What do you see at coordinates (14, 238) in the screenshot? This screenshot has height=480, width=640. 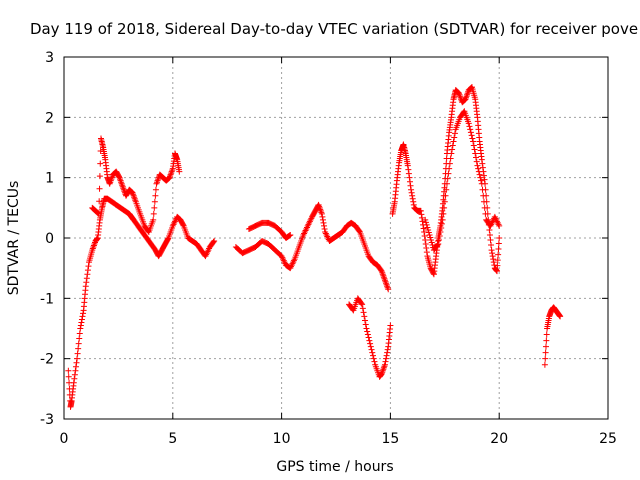 I see `y-axis-label: SDTVAR / TECUs` at bounding box center [14, 238].